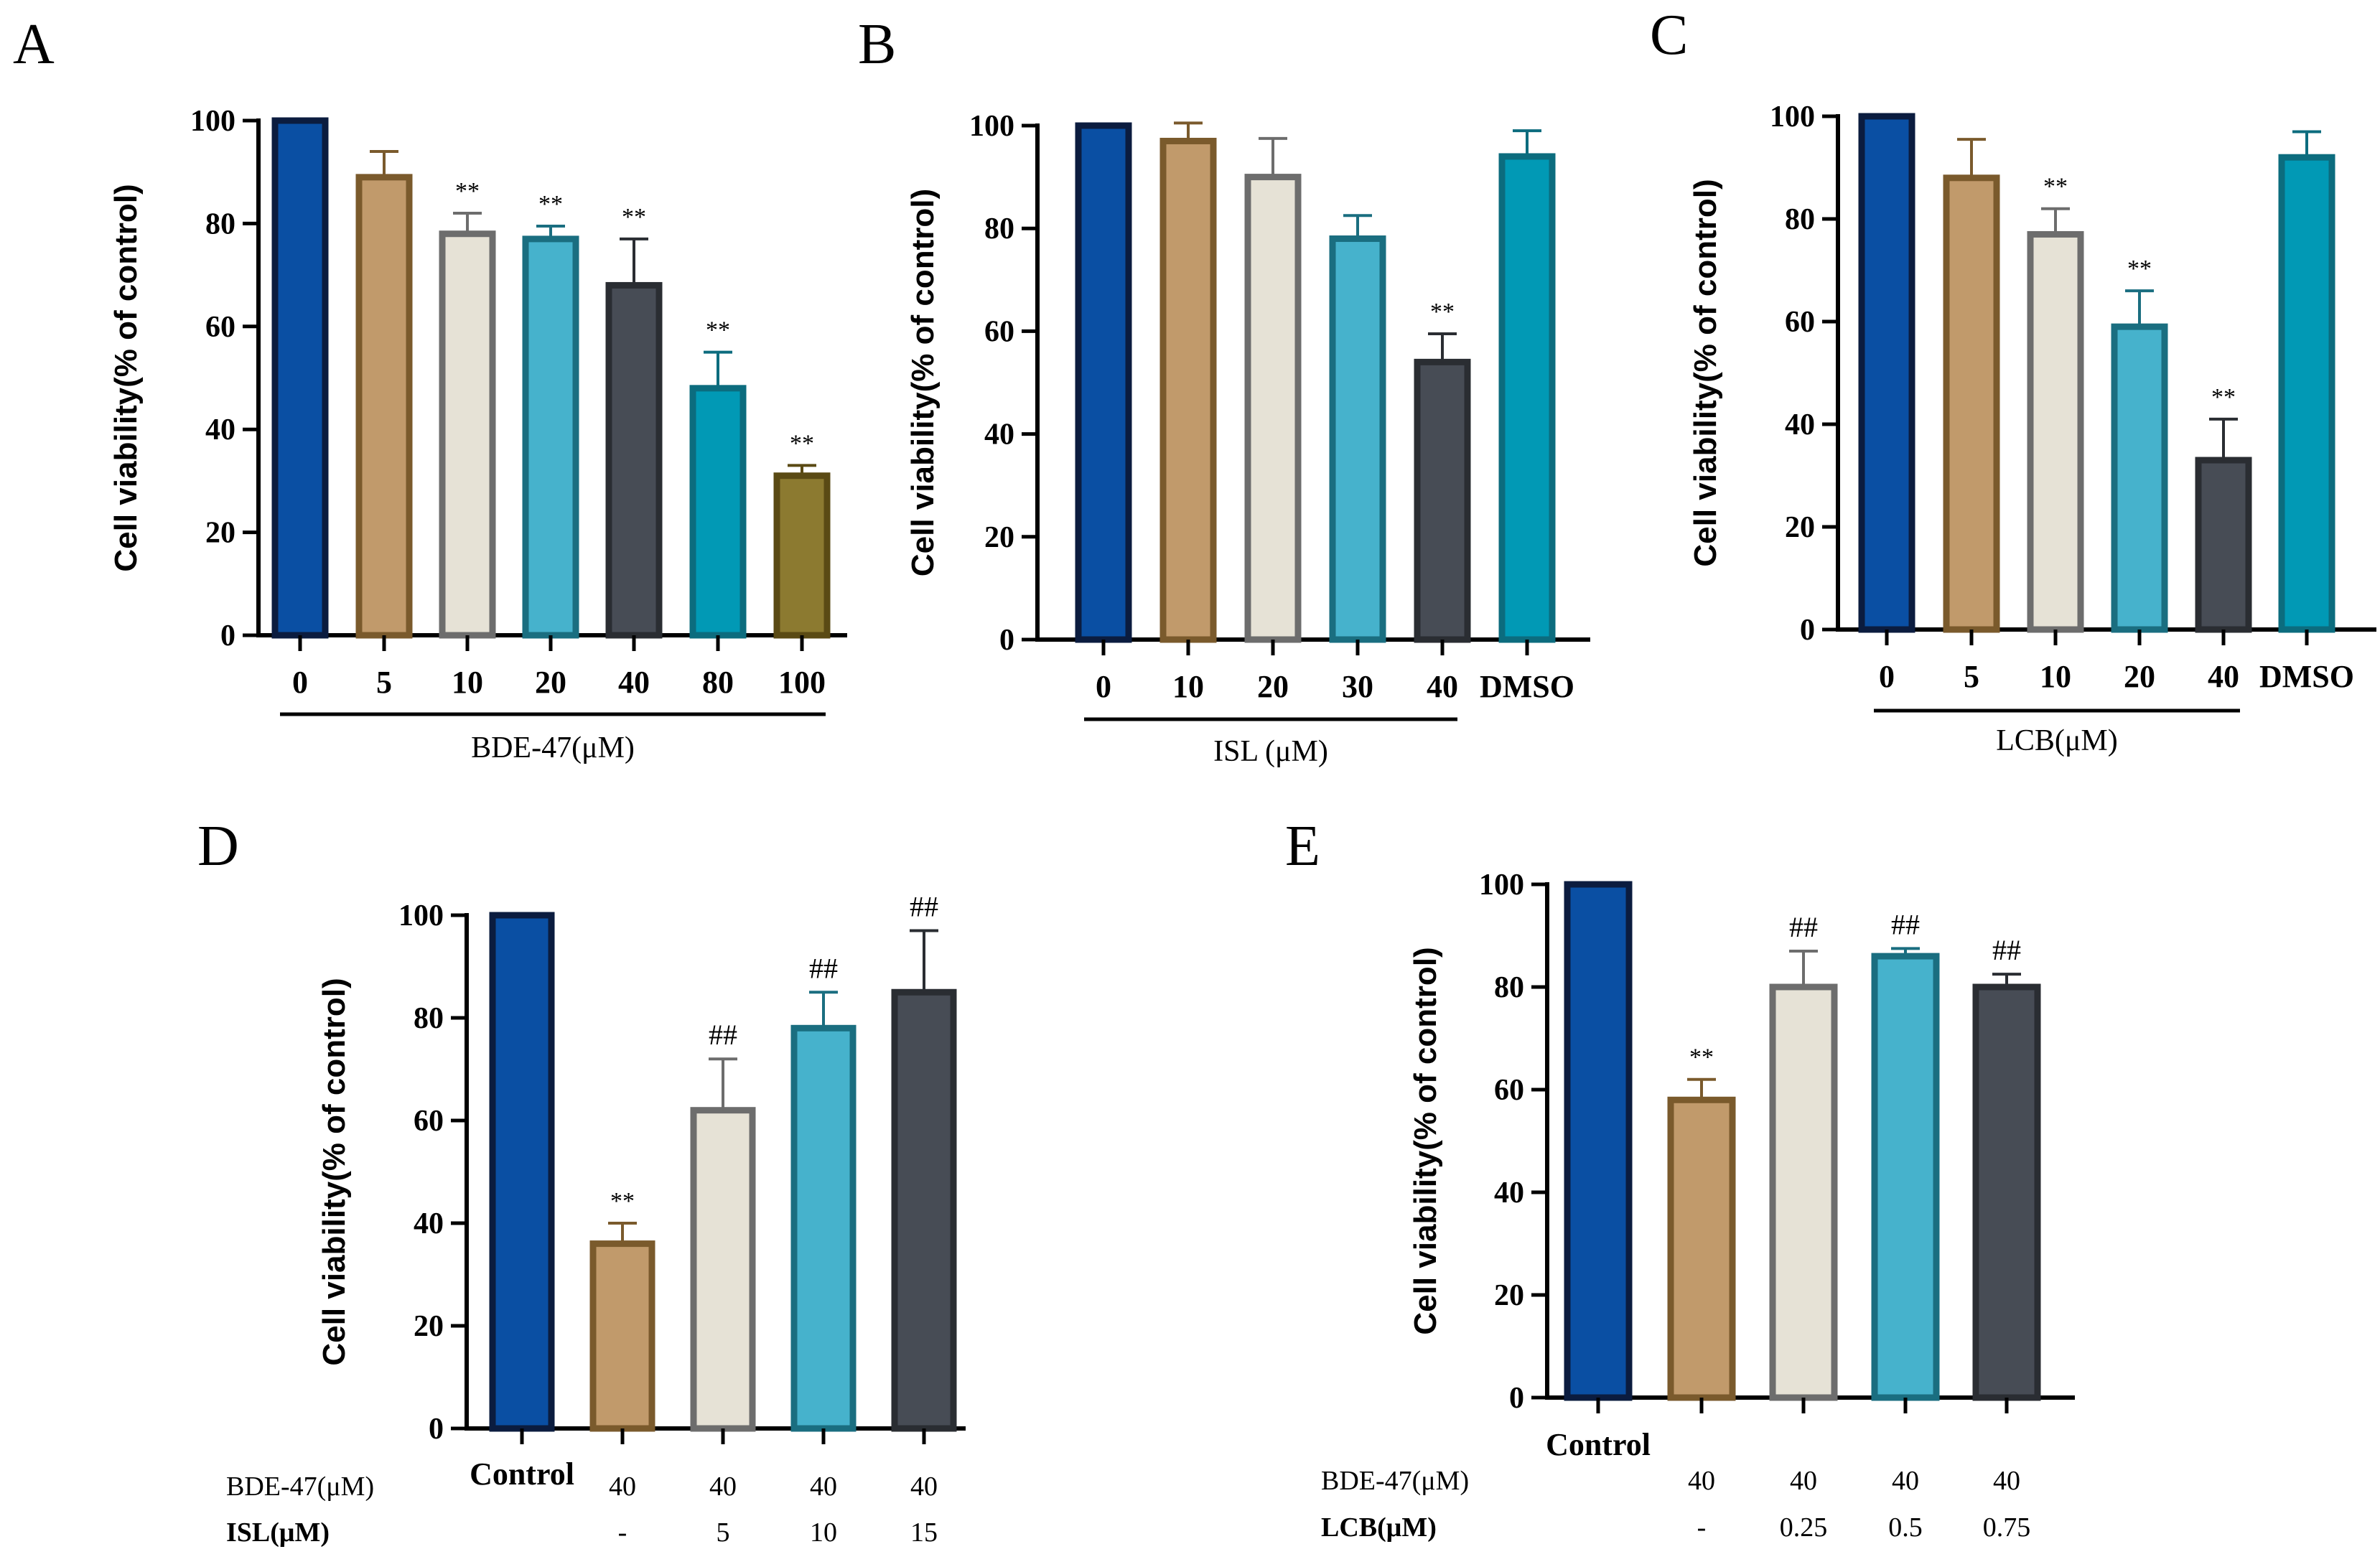 The image size is (2380, 1567). What do you see at coordinates (1357, 687) in the screenshot?
I see `x-tick-label: 30` at bounding box center [1357, 687].